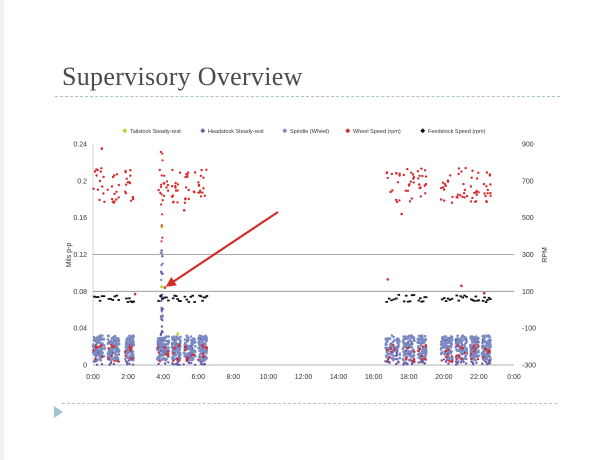 The image size is (613, 460). What do you see at coordinates (161, 310) in the screenshot?
I see `headstock-spike-point` at bounding box center [161, 310].